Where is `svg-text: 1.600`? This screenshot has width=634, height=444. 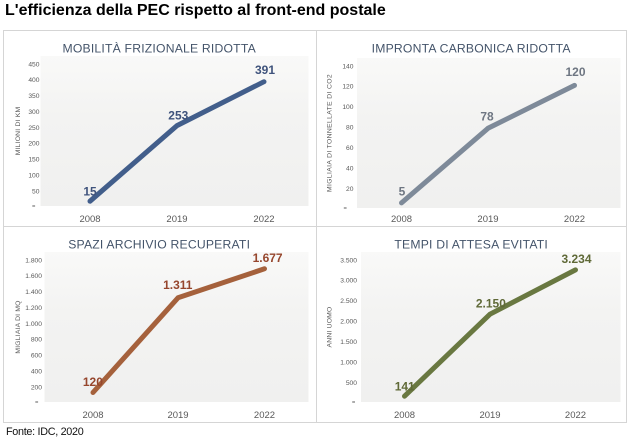
svg-text: 1.600 is located at coordinates (33, 277).